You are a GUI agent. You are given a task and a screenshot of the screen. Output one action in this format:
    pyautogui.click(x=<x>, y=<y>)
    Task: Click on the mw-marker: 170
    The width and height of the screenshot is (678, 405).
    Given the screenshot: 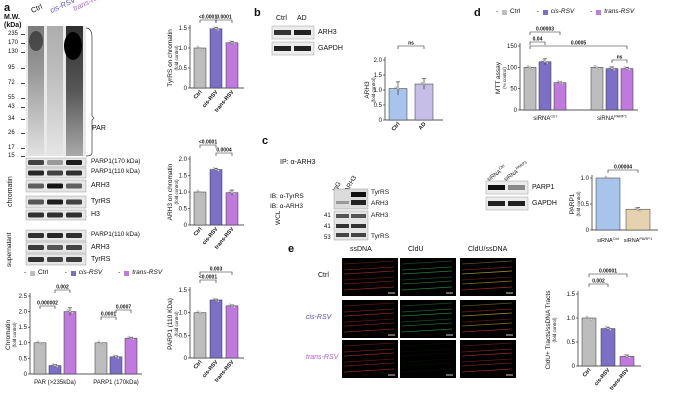 What is the action you would take?
    pyautogui.click(x=13, y=43)
    